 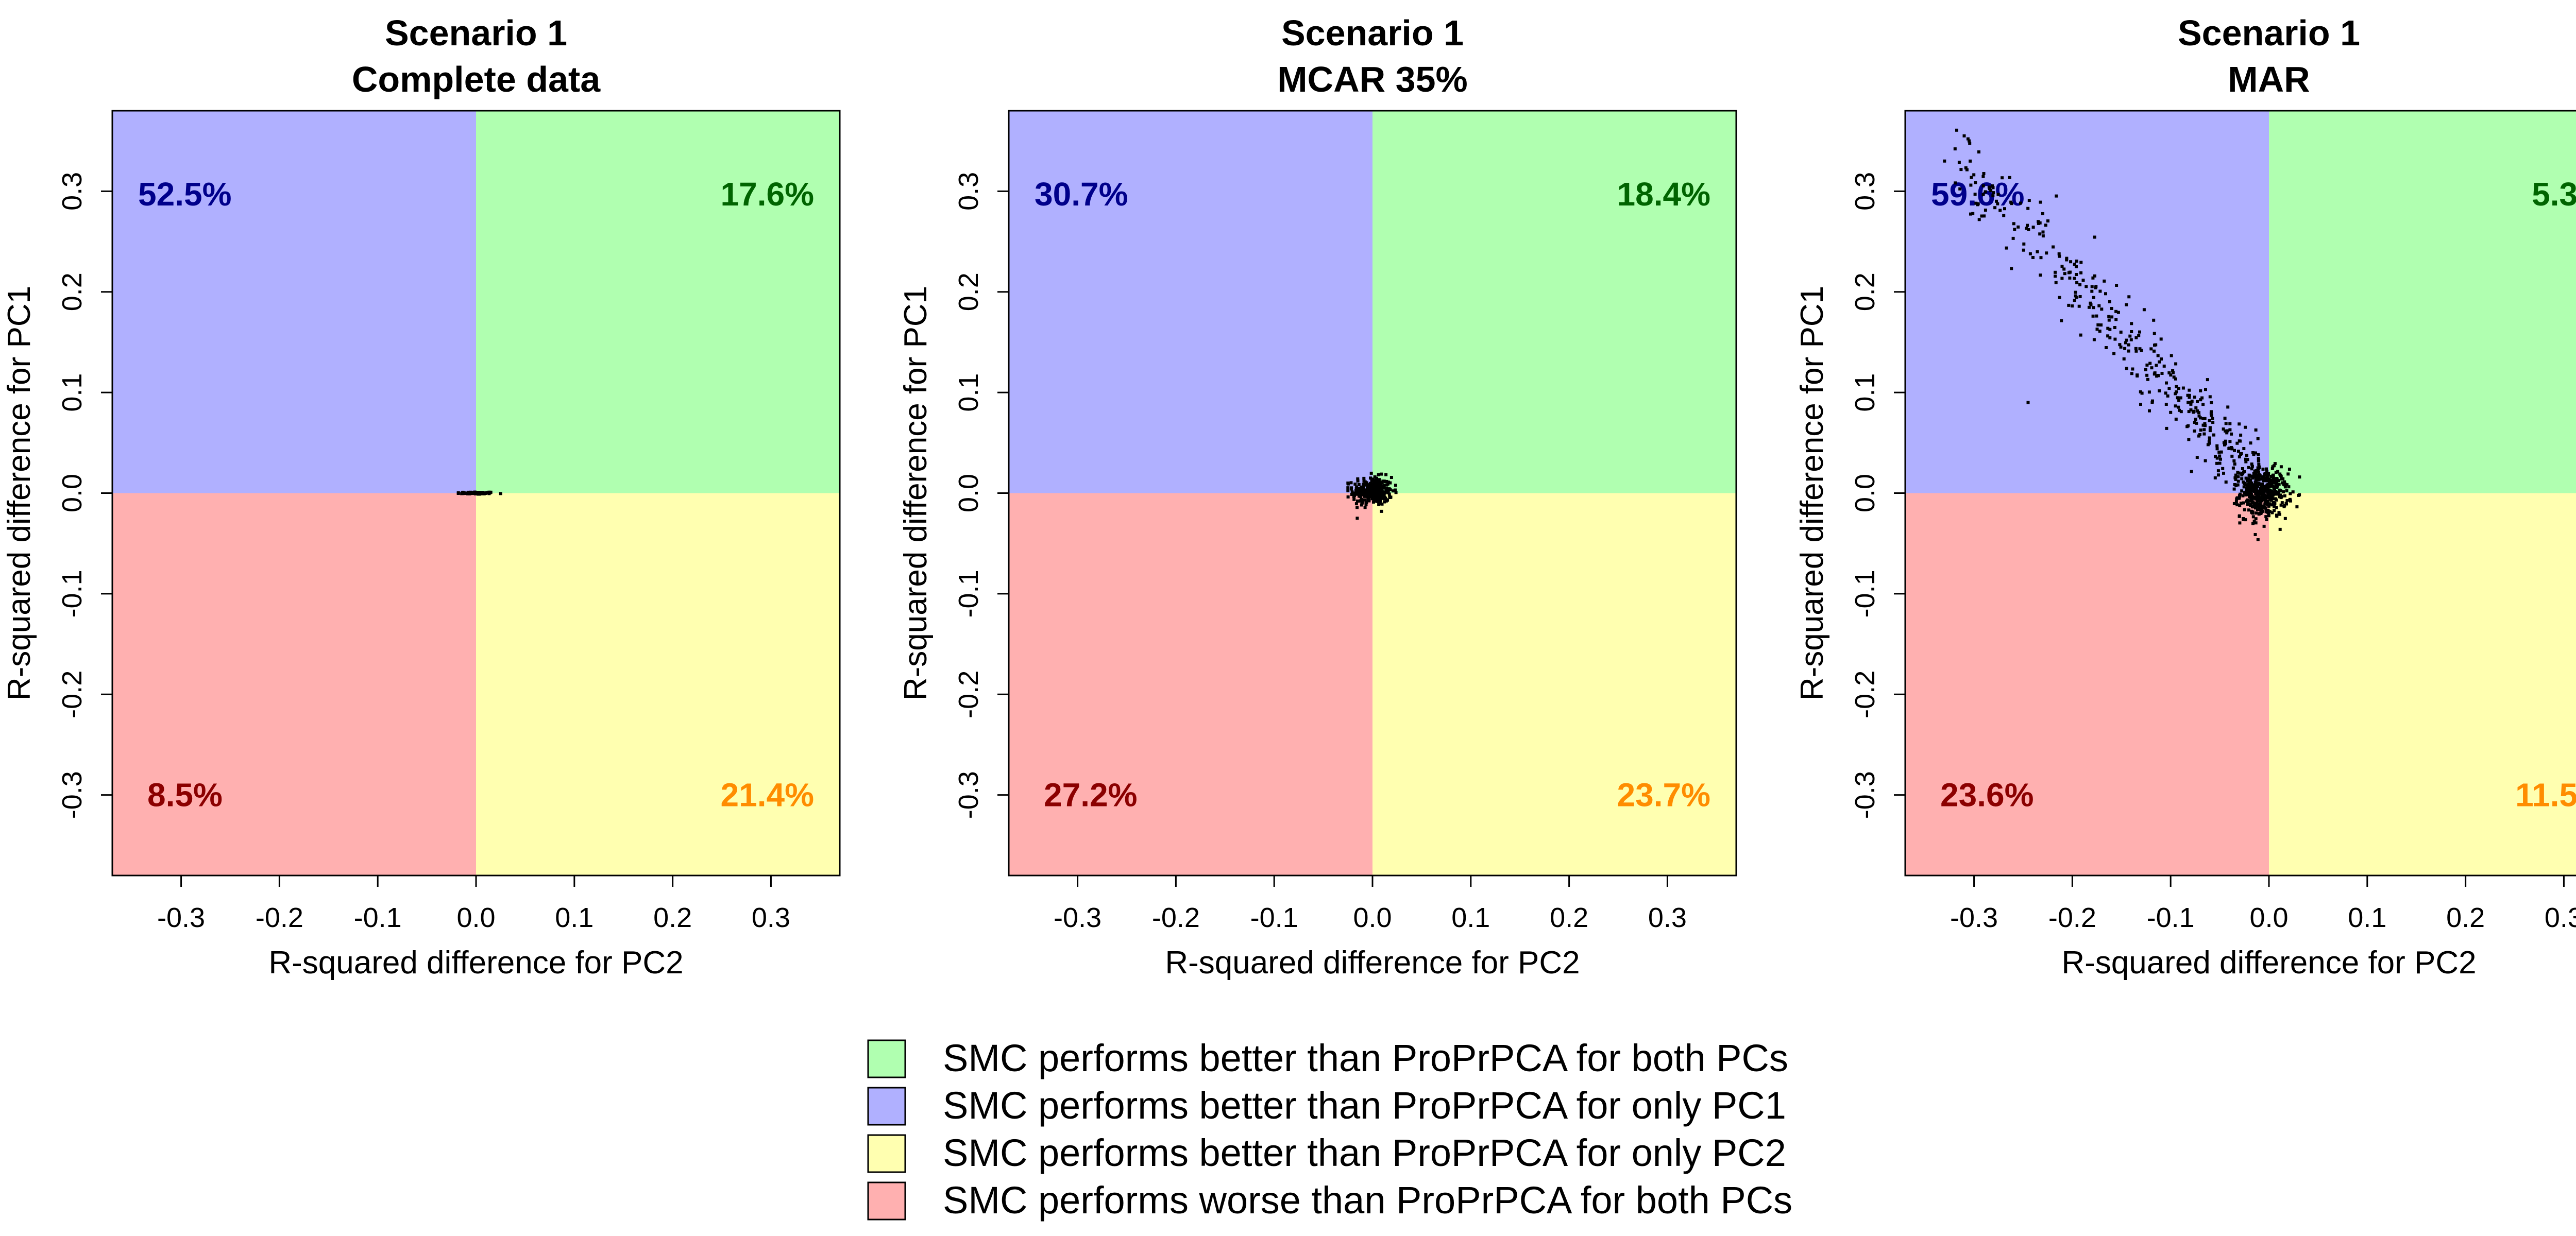 What do you see at coordinates (1569, 917) in the screenshot?
I see `x-tick-label: 0.2` at bounding box center [1569, 917].